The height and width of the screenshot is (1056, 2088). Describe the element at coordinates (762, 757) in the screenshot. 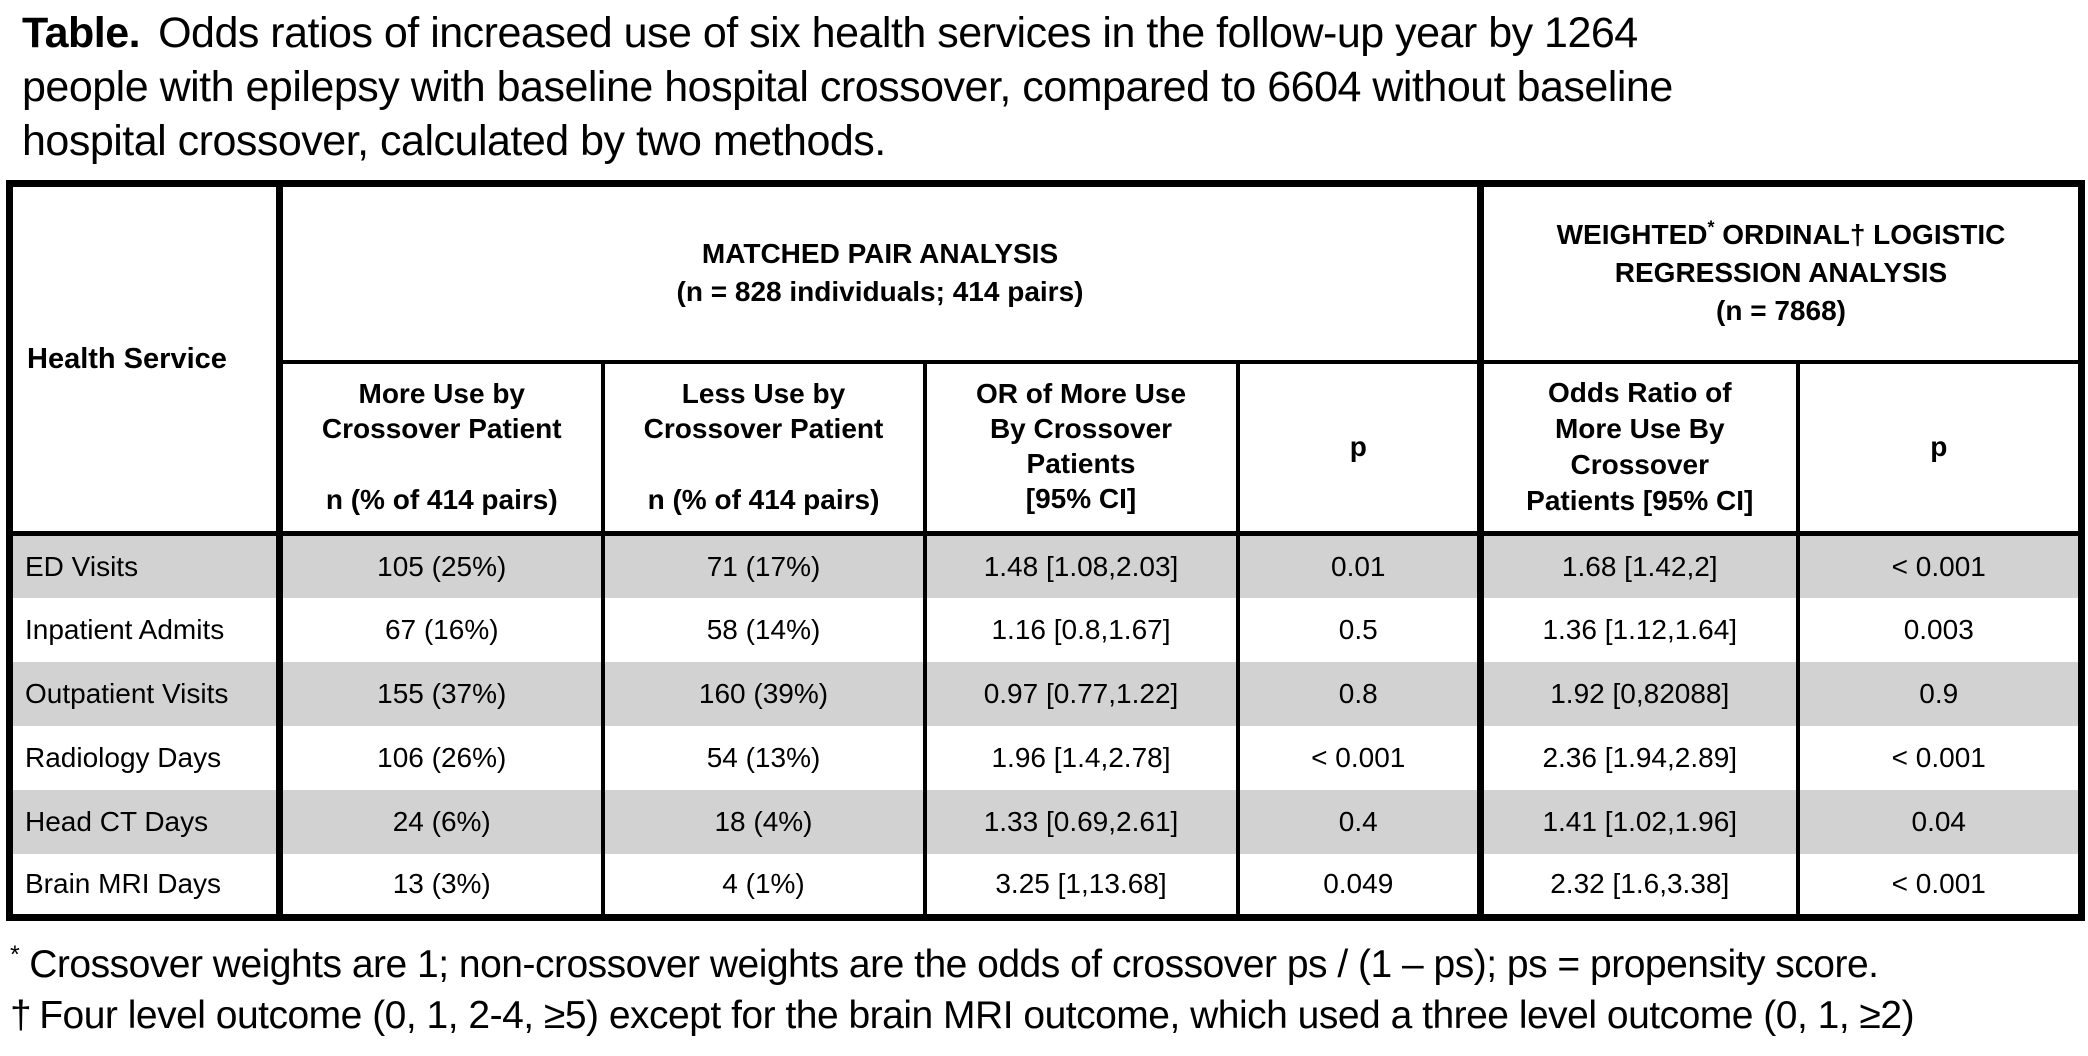

I see `less-use-cell: 54 (13%)` at that location.